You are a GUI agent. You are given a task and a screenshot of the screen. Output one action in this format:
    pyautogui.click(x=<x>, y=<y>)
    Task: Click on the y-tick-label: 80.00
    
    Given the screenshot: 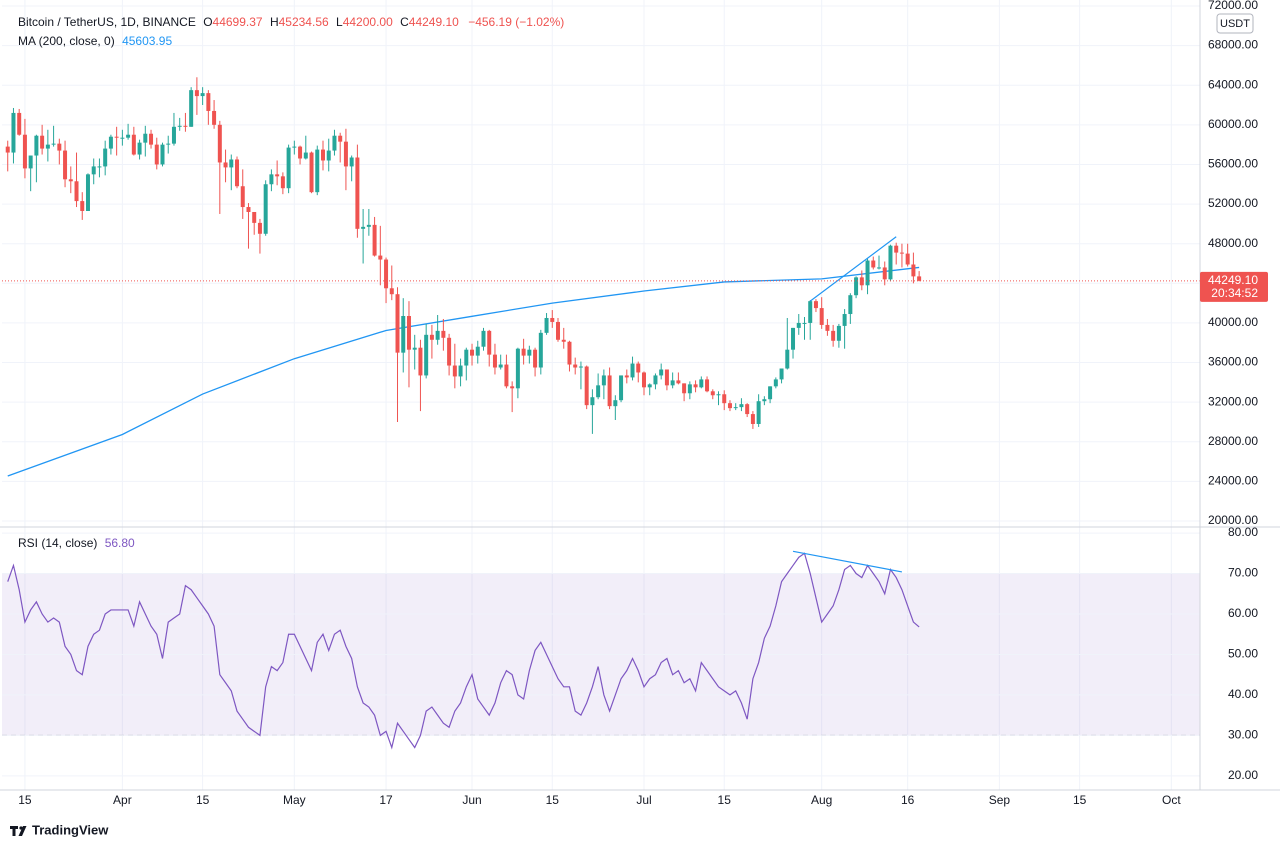 What is the action you would take?
    pyautogui.click(x=1243, y=532)
    